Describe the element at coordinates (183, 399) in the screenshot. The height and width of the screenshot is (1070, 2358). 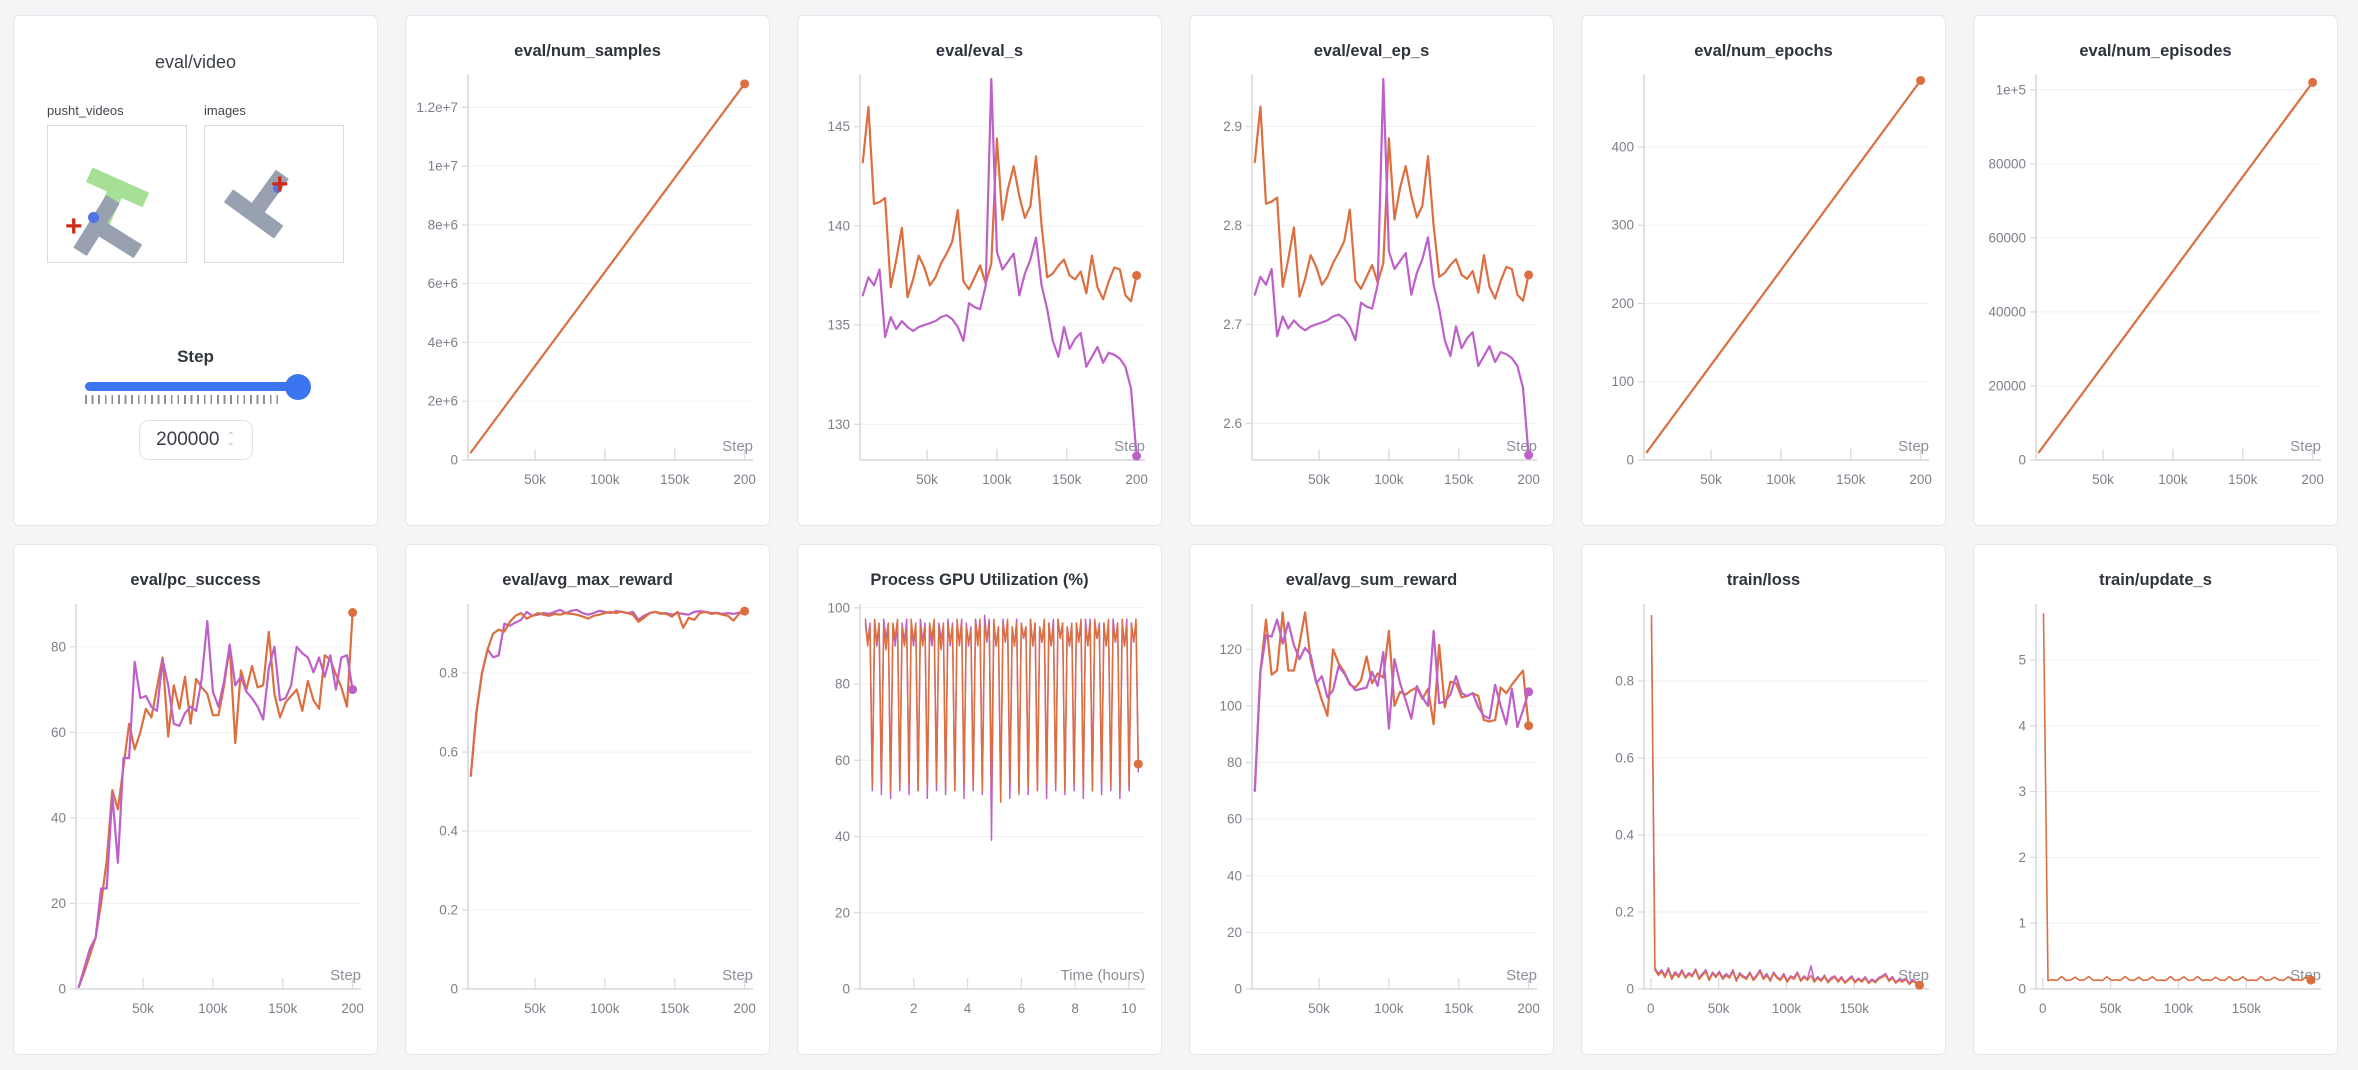
I see `slider-tick-marks` at that location.